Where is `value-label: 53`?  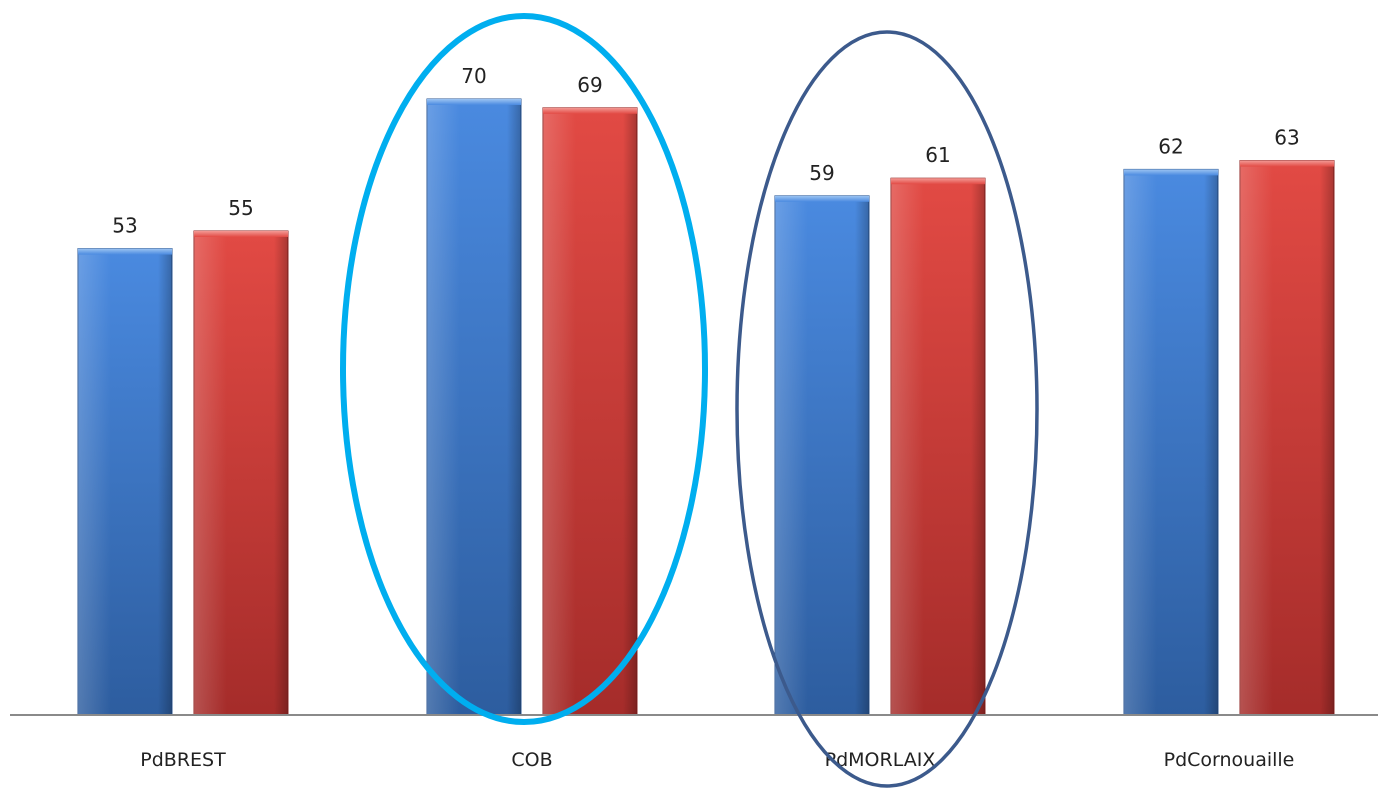 value-label: 53 is located at coordinates (124, 226).